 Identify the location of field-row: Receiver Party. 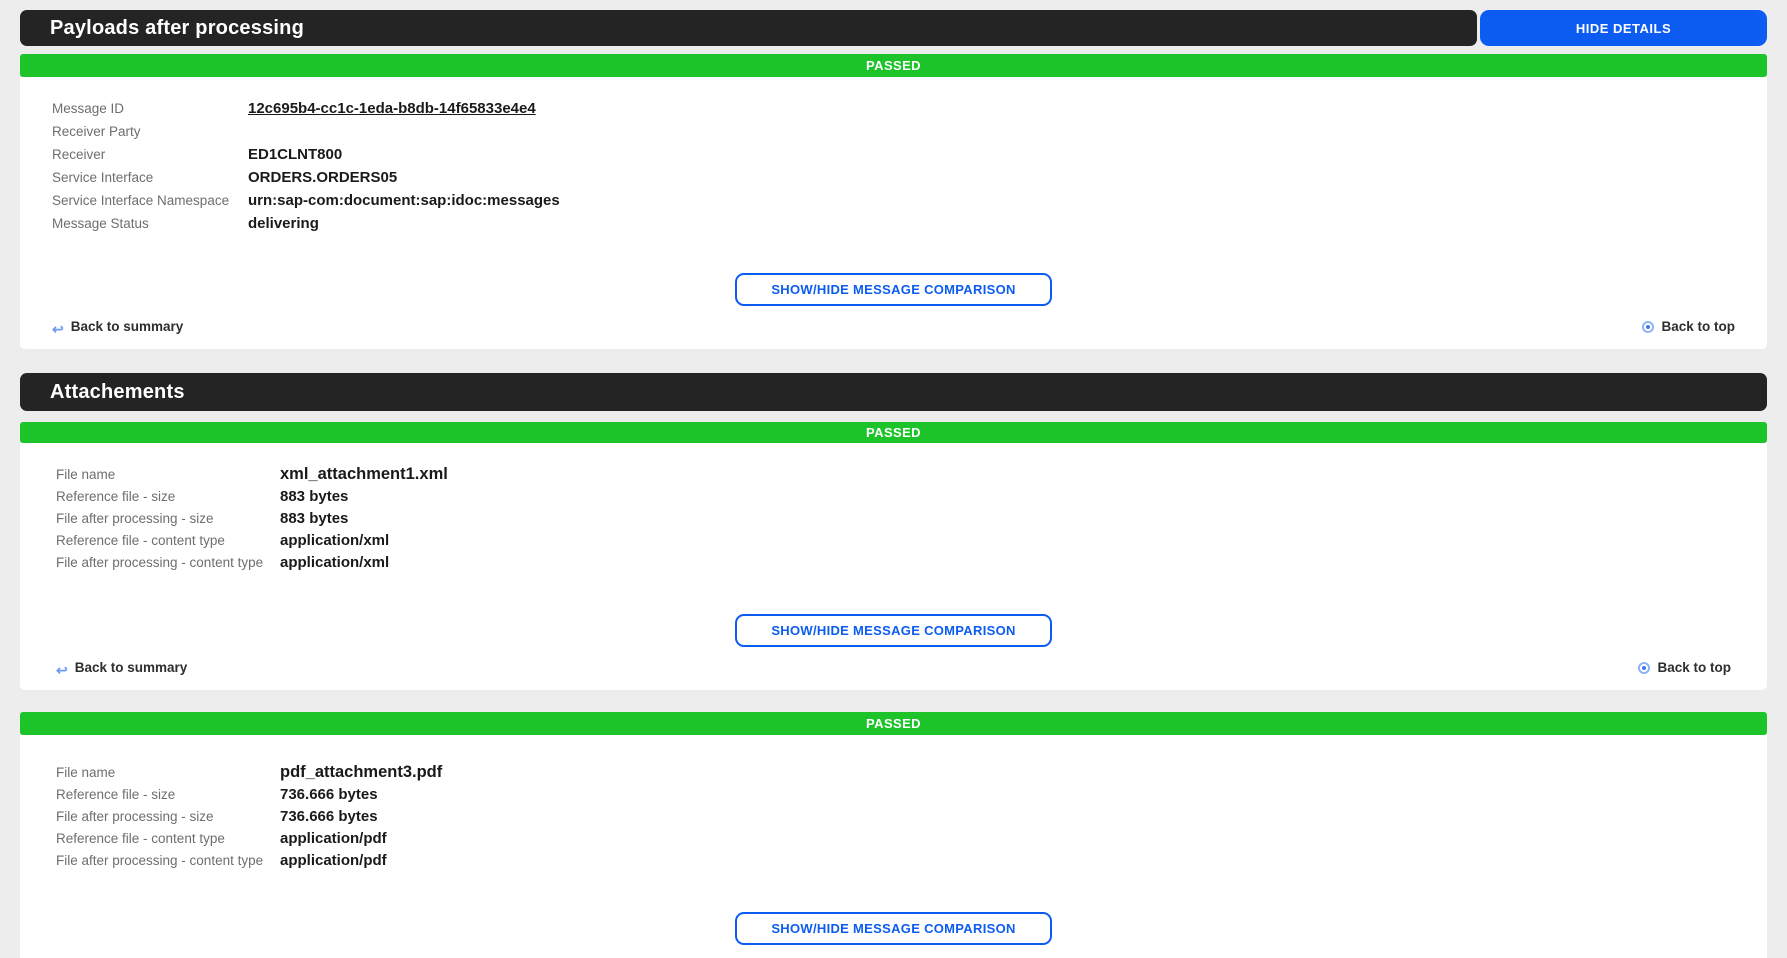
(893, 131).